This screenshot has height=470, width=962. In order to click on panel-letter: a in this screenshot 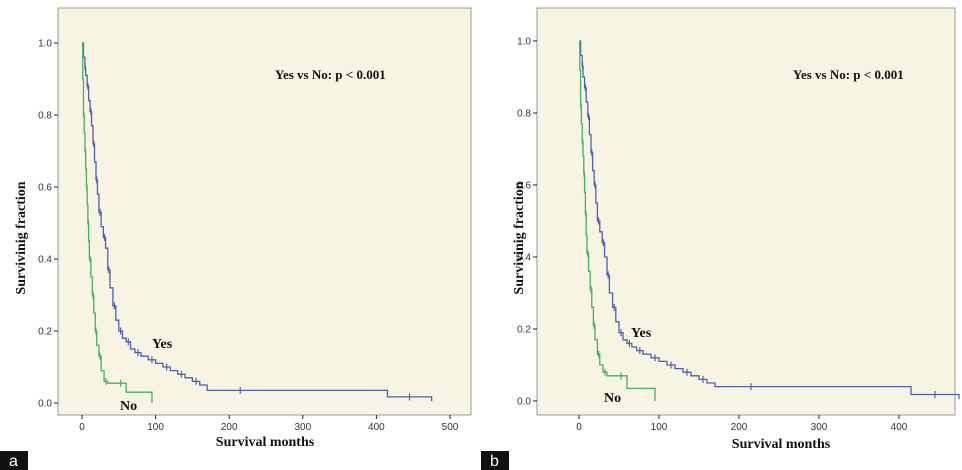, I will do `click(13, 461)`.